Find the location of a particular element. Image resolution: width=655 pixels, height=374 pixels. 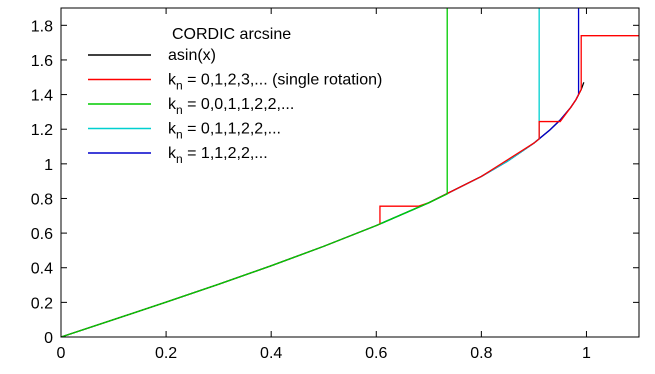

x-tick-label: 0.4 is located at coordinates (271, 353).